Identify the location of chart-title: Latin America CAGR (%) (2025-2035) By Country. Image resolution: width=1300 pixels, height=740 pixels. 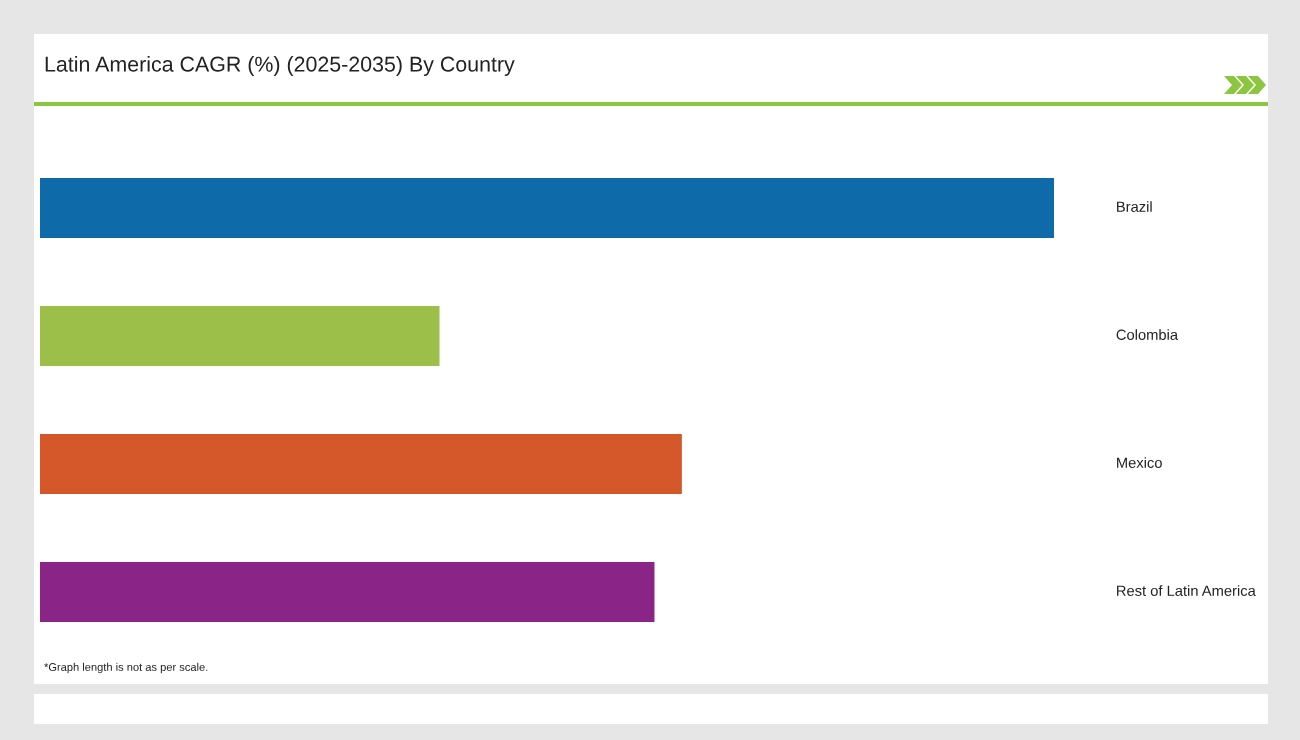
(280, 66).